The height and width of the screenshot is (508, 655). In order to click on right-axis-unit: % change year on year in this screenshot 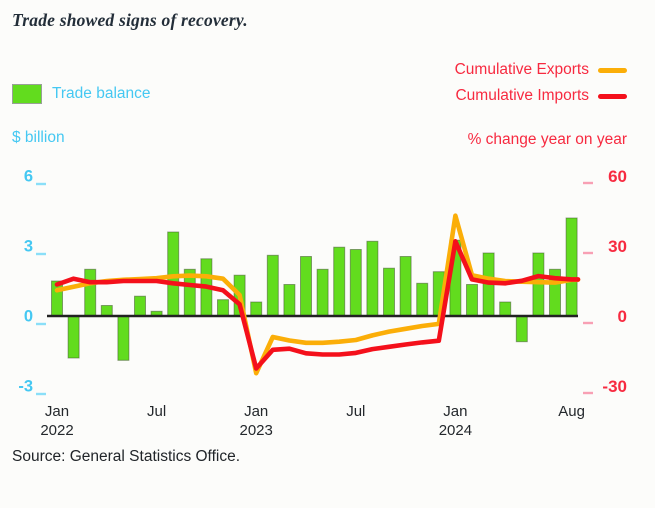, I will do `click(547, 139)`.